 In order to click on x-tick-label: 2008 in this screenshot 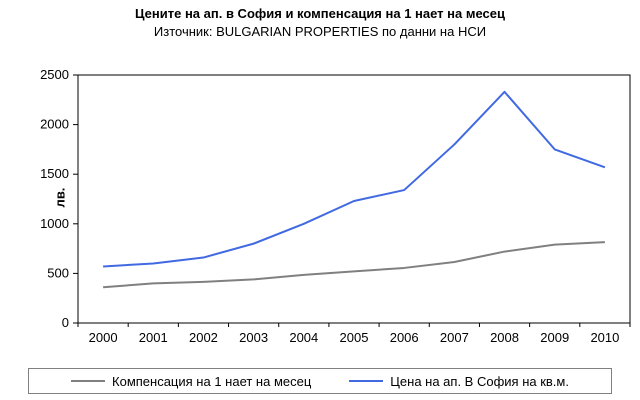, I will do `click(504, 337)`.